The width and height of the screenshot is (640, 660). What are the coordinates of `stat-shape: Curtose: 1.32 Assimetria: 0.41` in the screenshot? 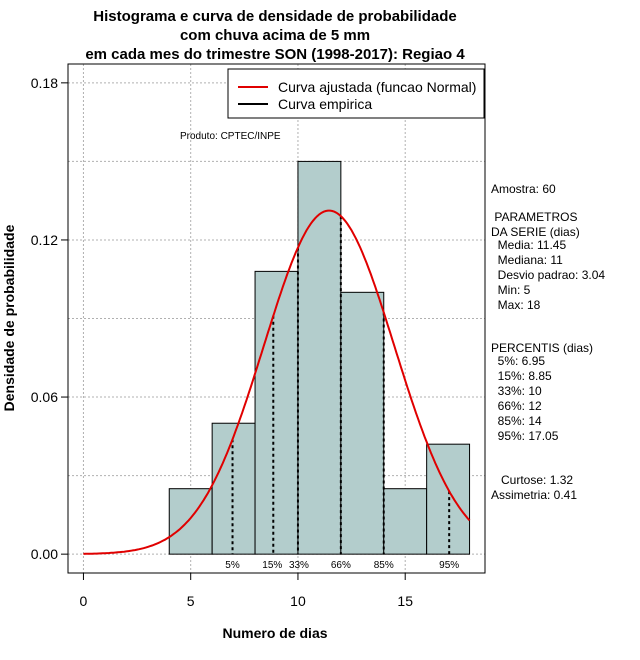 It's located at (534, 487).